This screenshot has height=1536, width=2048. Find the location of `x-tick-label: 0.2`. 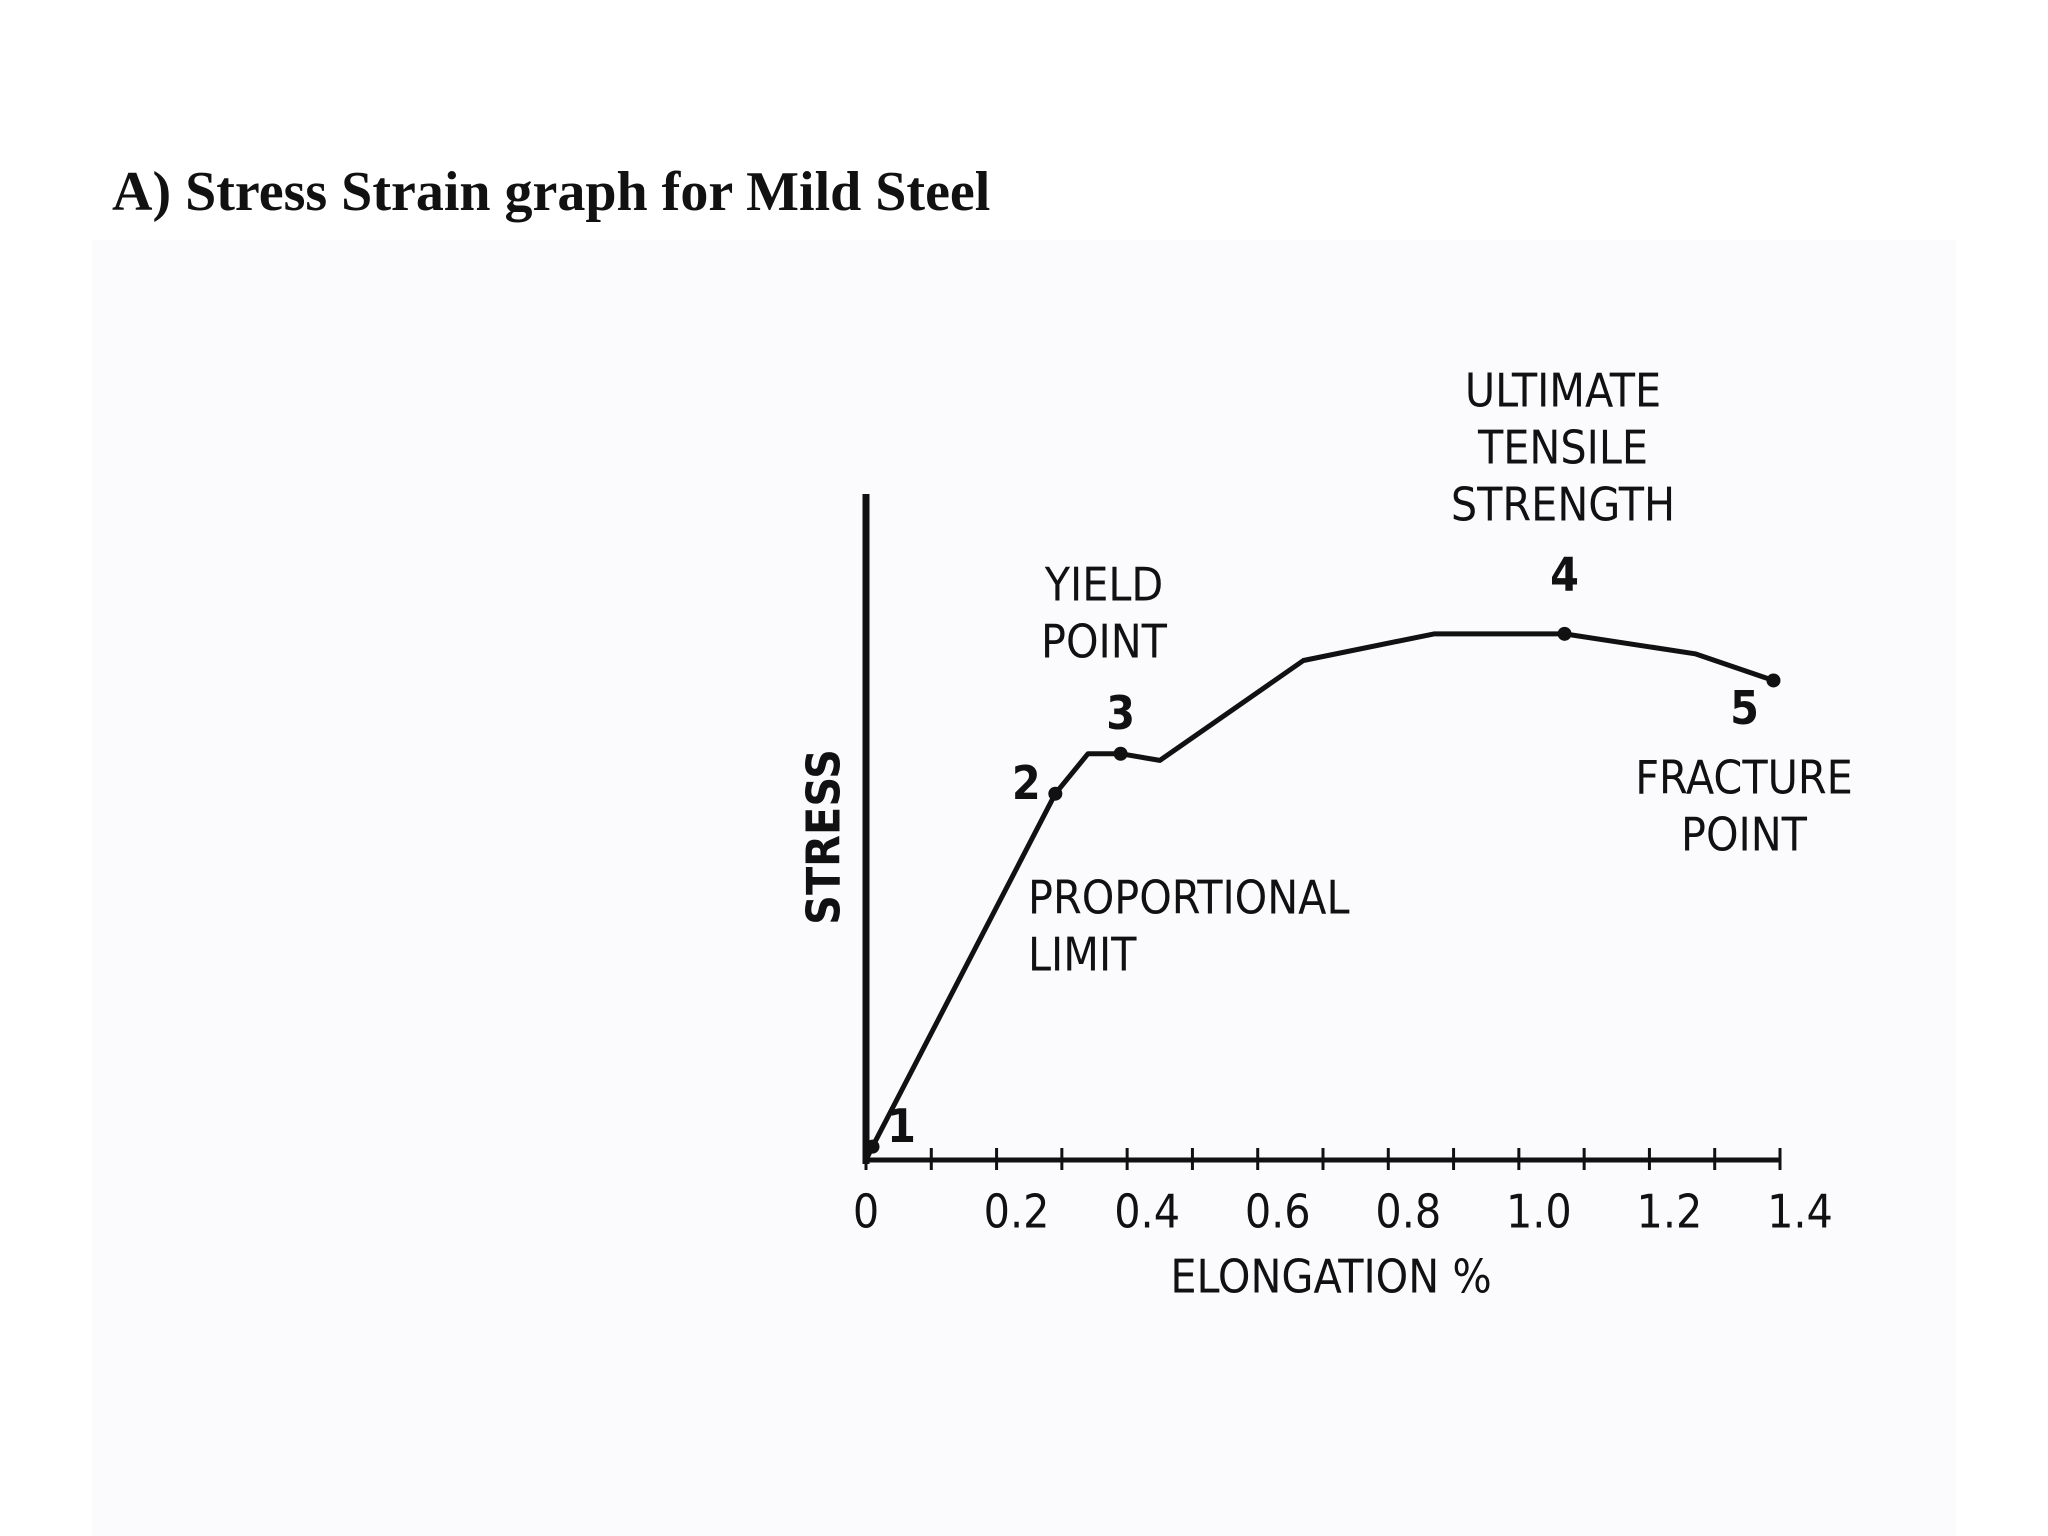

x-tick-label: 0.2 is located at coordinates (1017, 1212).